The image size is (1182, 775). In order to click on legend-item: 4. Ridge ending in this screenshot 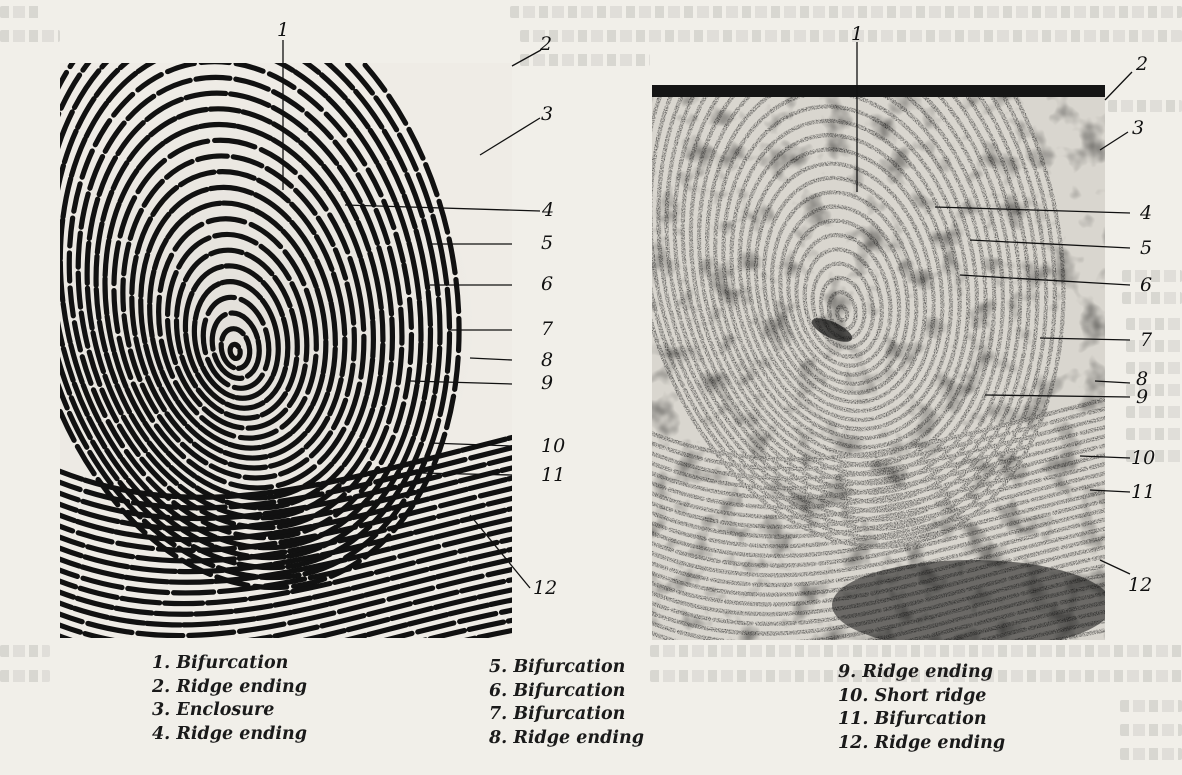, I will do `click(229, 733)`.